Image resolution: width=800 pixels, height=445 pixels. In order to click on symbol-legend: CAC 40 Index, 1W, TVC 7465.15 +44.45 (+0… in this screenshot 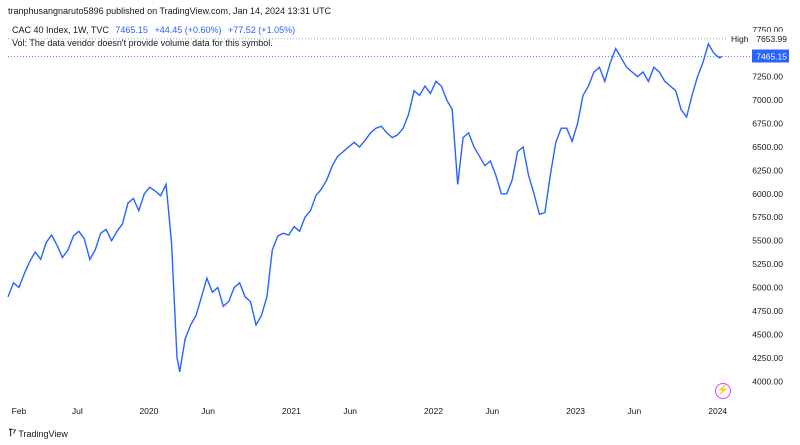, I will do `click(153, 30)`.